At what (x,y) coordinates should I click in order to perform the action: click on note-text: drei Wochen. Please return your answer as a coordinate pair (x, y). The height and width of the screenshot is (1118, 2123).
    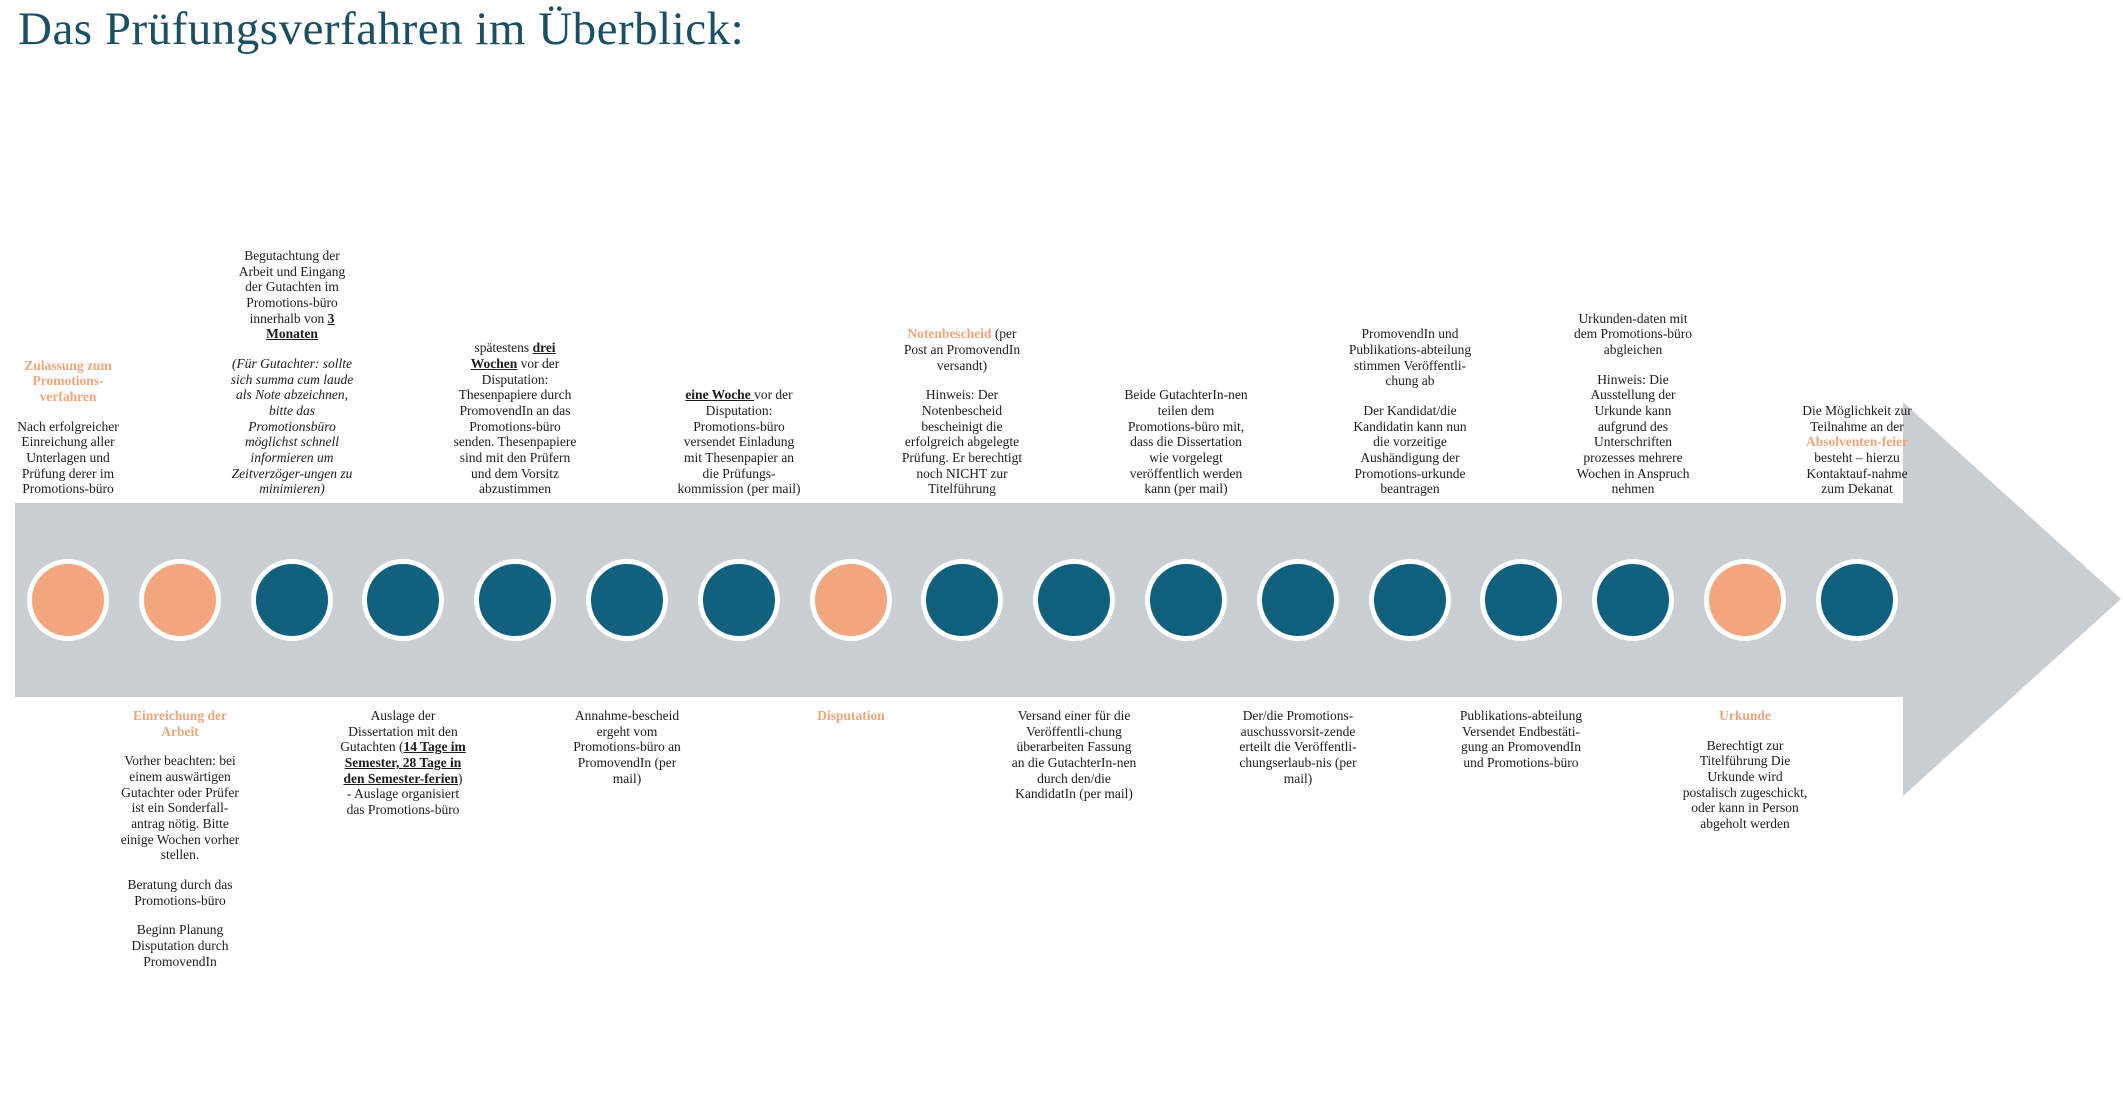
    Looking at the image, I should click on (513, 356).